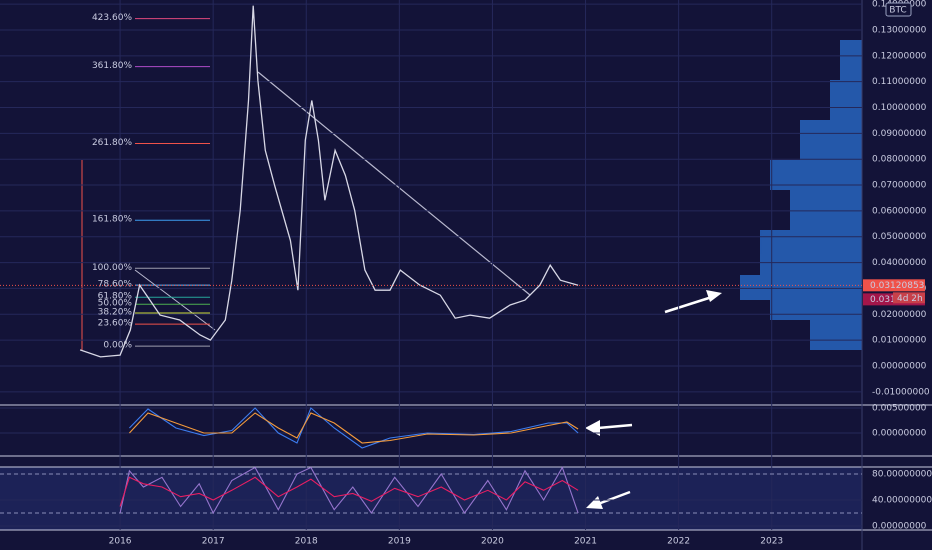  Describe the element at coordinates (112, 66) in the screenshot. I see `fib-label: 361.80%` at that location.